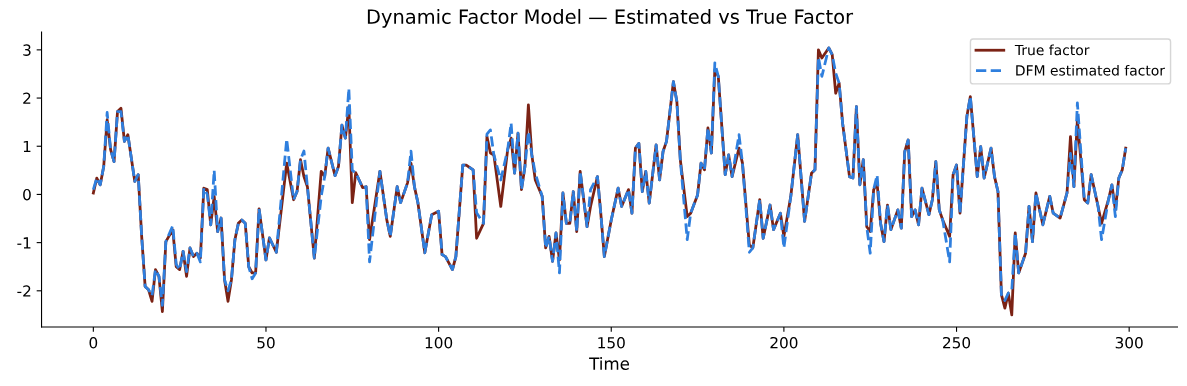  Describe the element at coordinates (611, 342) in the screenshot. I see `x-tick-label: 150` at that location.